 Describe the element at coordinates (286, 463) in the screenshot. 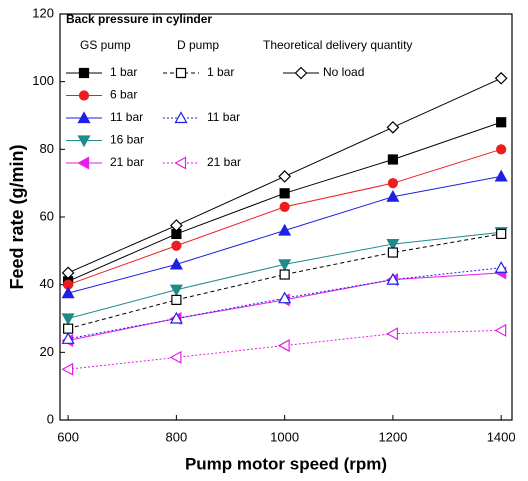

I see `x-axis-title: Pump motor speed (rpm)` at that location.